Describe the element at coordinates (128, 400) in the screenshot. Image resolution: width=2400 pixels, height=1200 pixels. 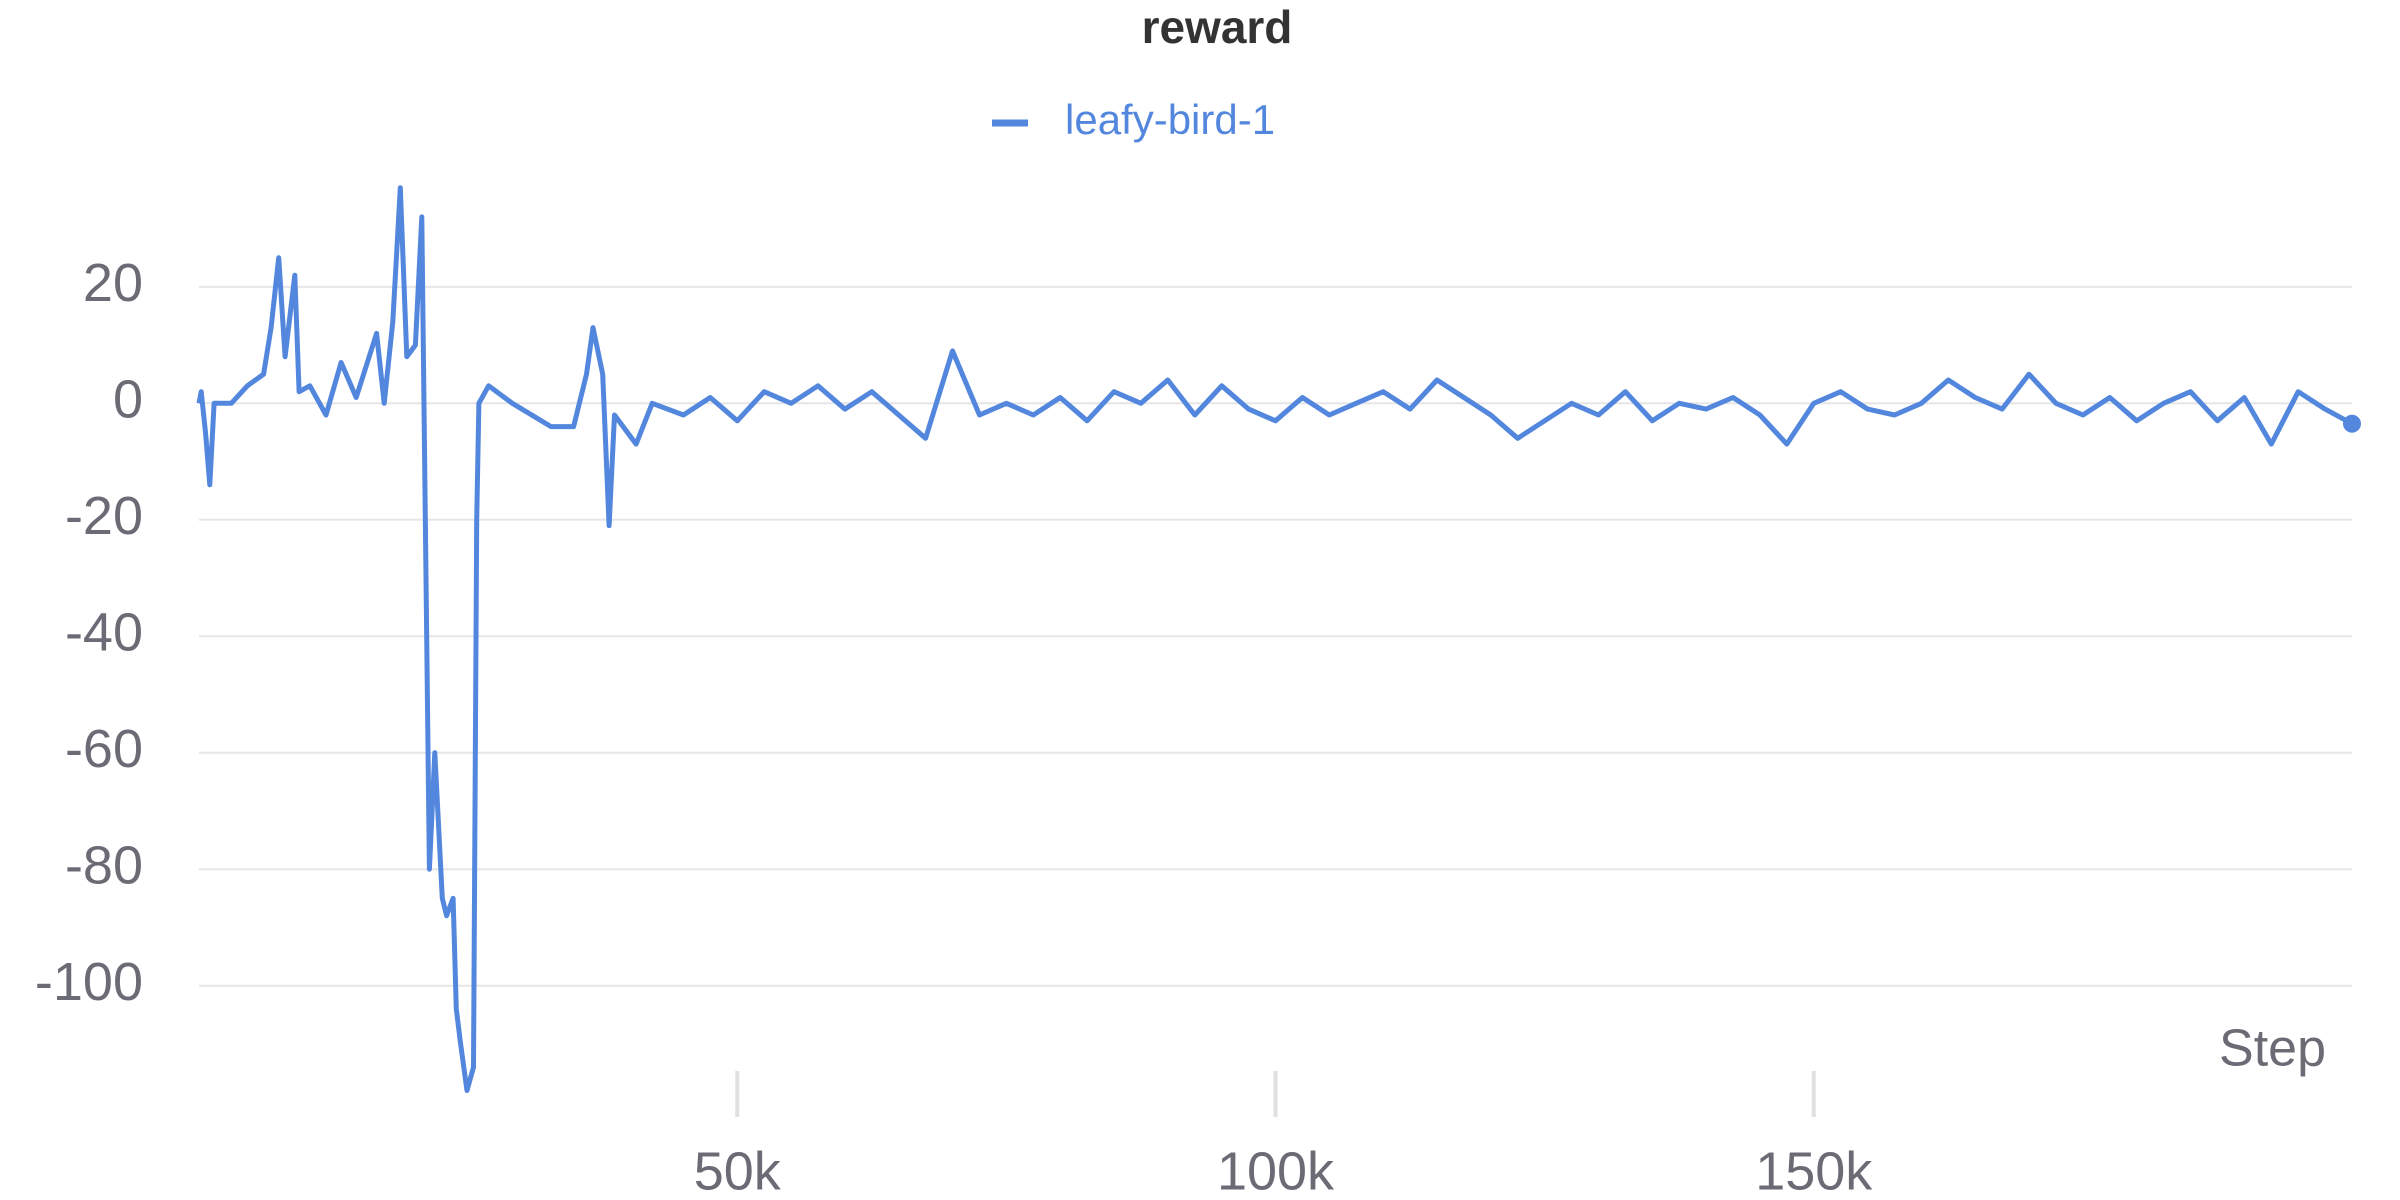
I see `y-tick-label: 0` at that location.